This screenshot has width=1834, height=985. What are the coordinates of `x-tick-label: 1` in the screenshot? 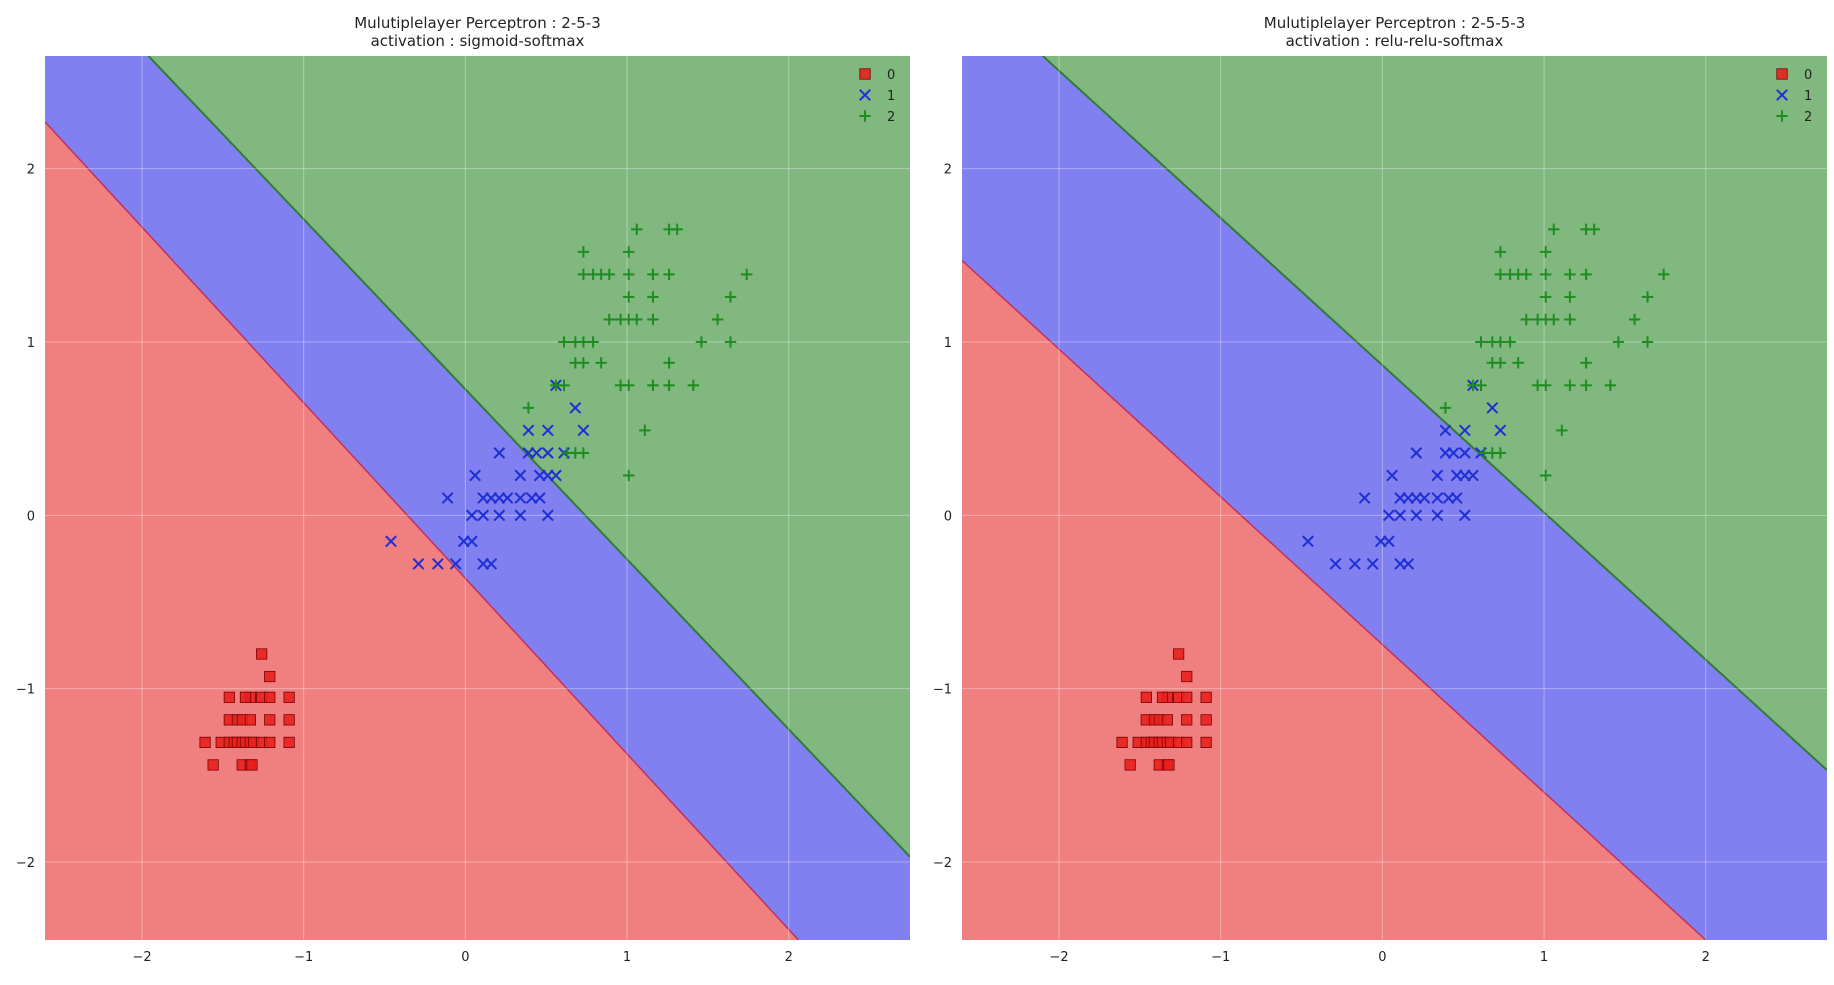 It's located at (1544, 957).